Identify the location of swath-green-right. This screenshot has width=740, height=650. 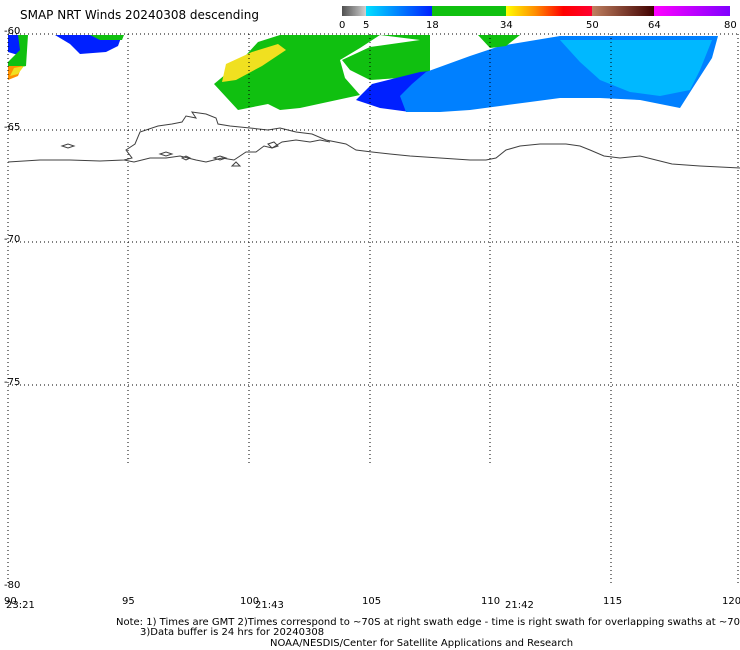
(499, 41).